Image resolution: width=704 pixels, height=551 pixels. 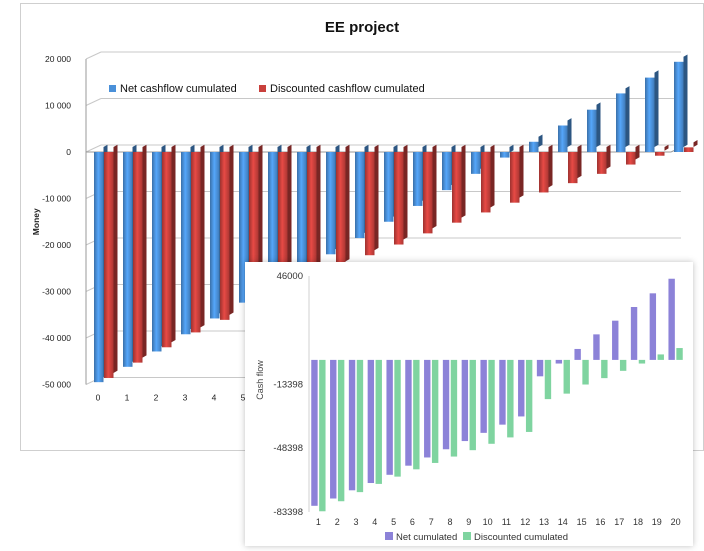 What do you see at coordinates (393, 522) in the screenshot?
I see `x-tick-label: 5` at bounding box center [393, 522].